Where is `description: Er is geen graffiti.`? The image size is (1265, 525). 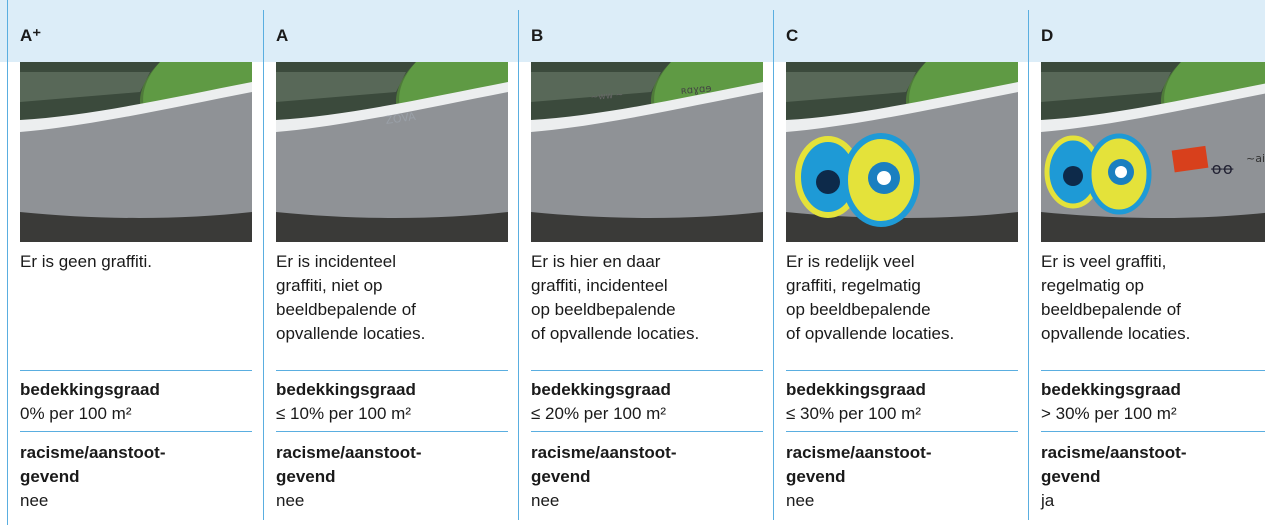
description: Er is geen graffiti. is located at coordinates (86, 261).